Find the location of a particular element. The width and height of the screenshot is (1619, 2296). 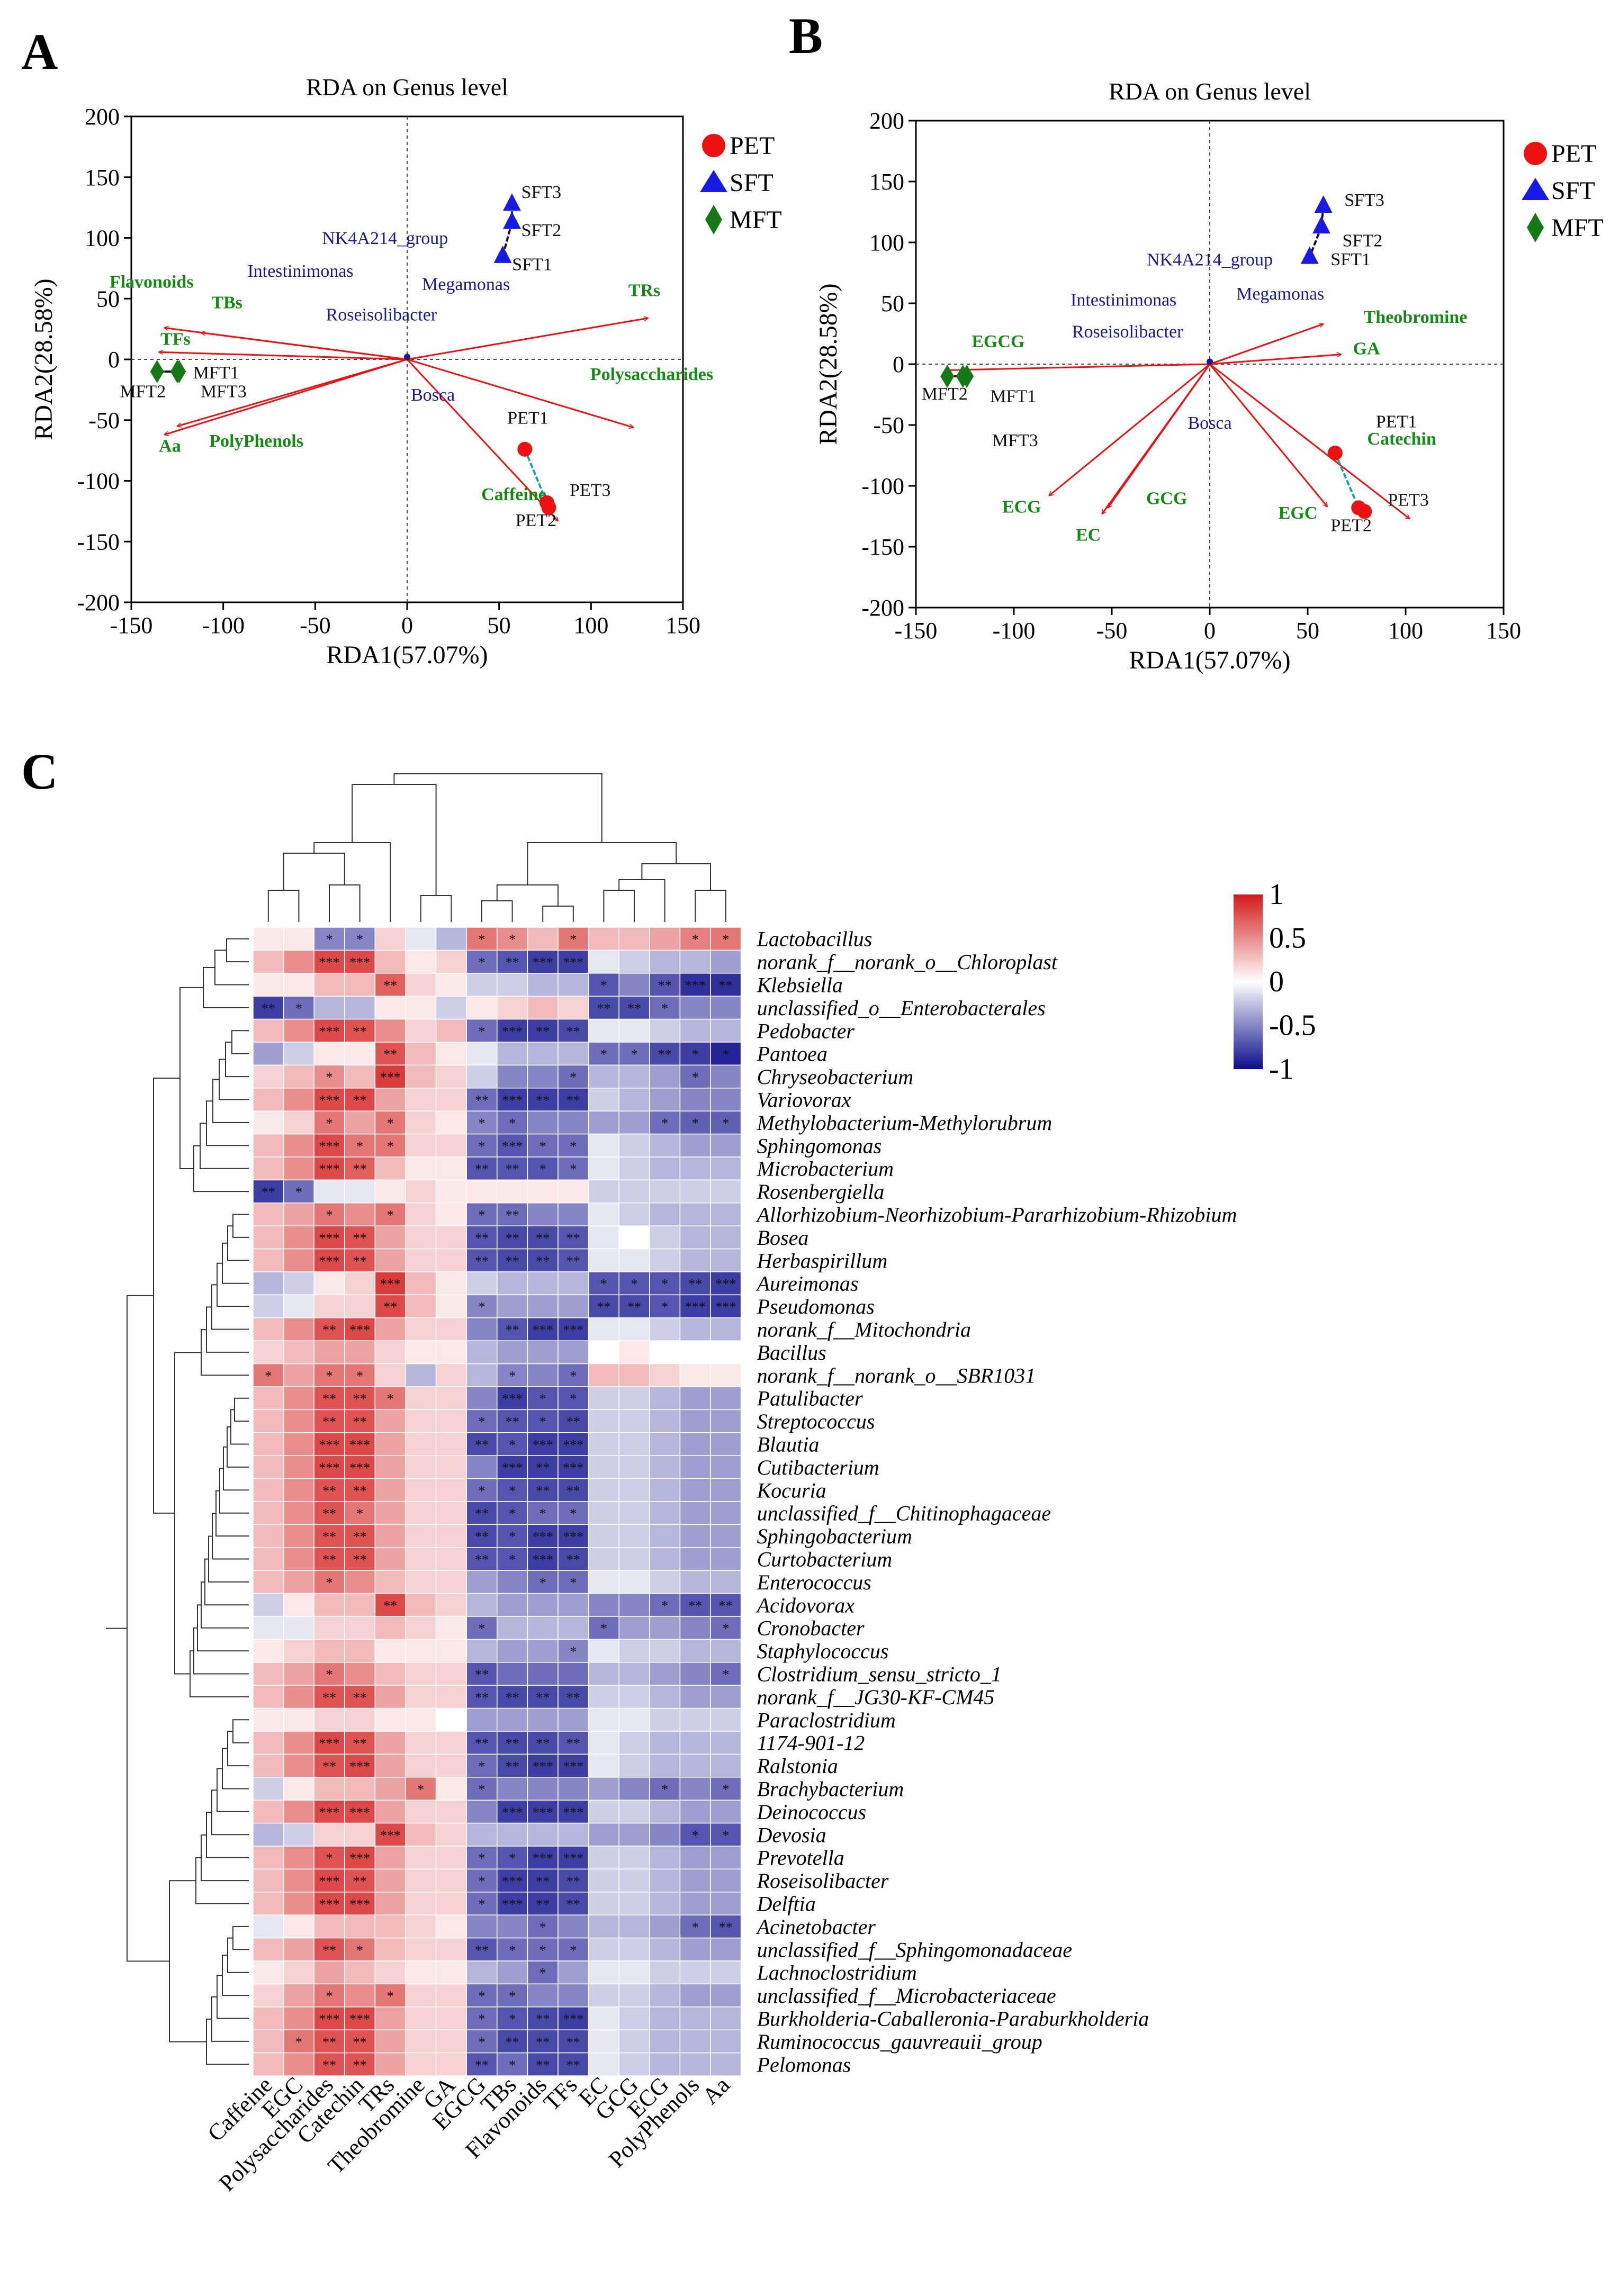

row-label: Methylobacterium-Methylorubrum is located at coordinates (905, 1123).